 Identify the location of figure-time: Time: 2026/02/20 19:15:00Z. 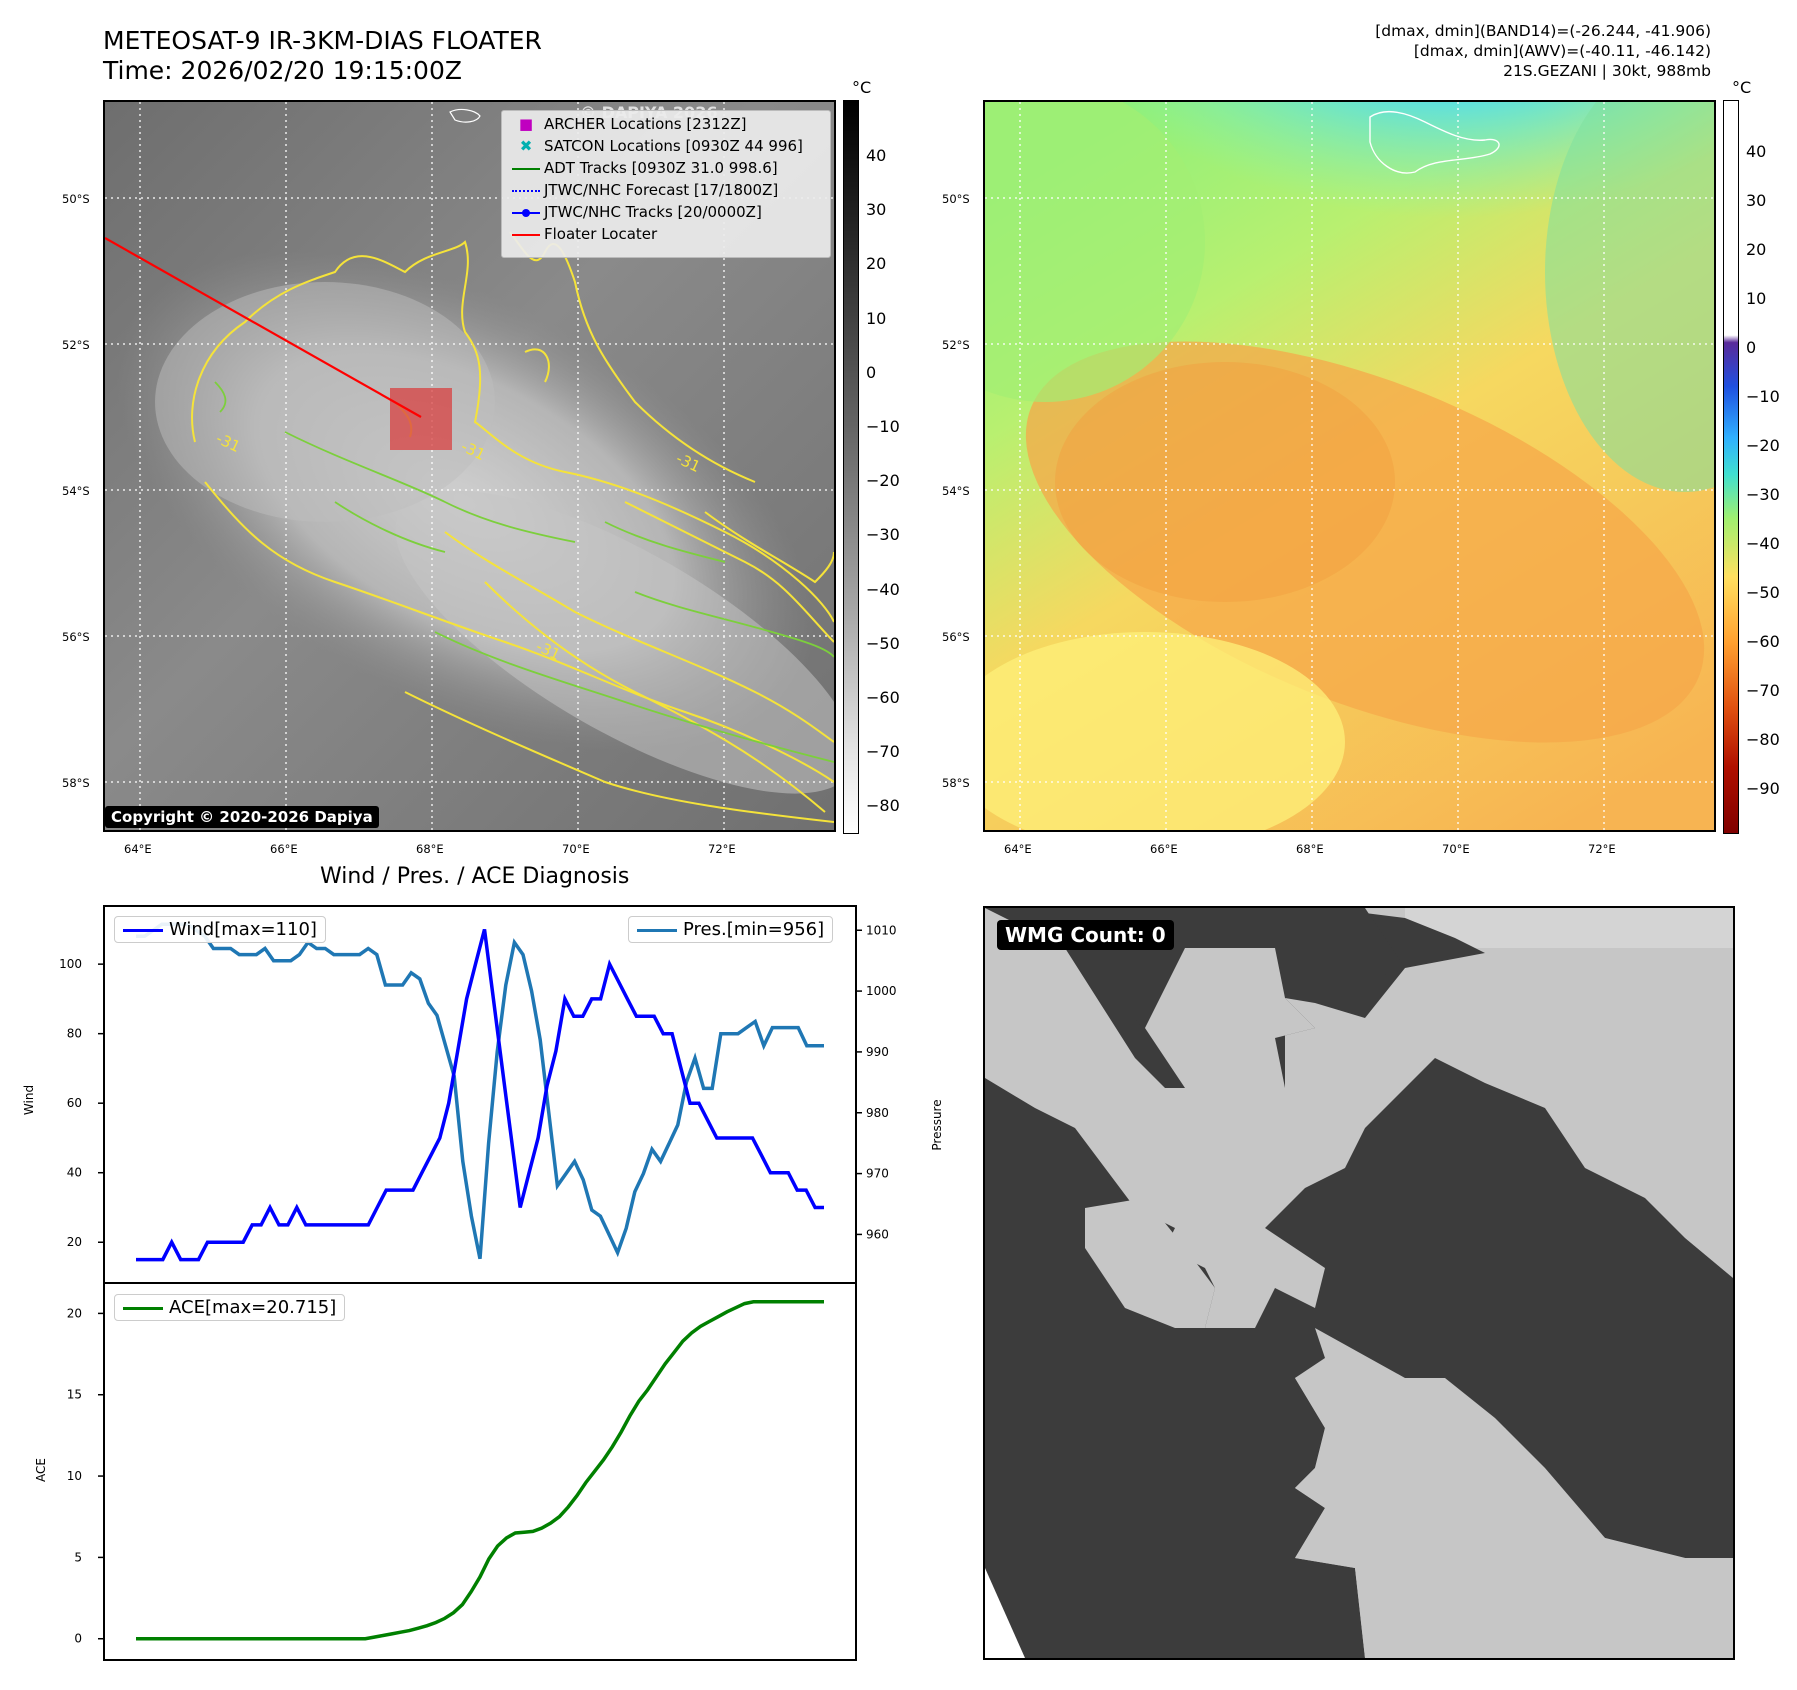
(282, 70).